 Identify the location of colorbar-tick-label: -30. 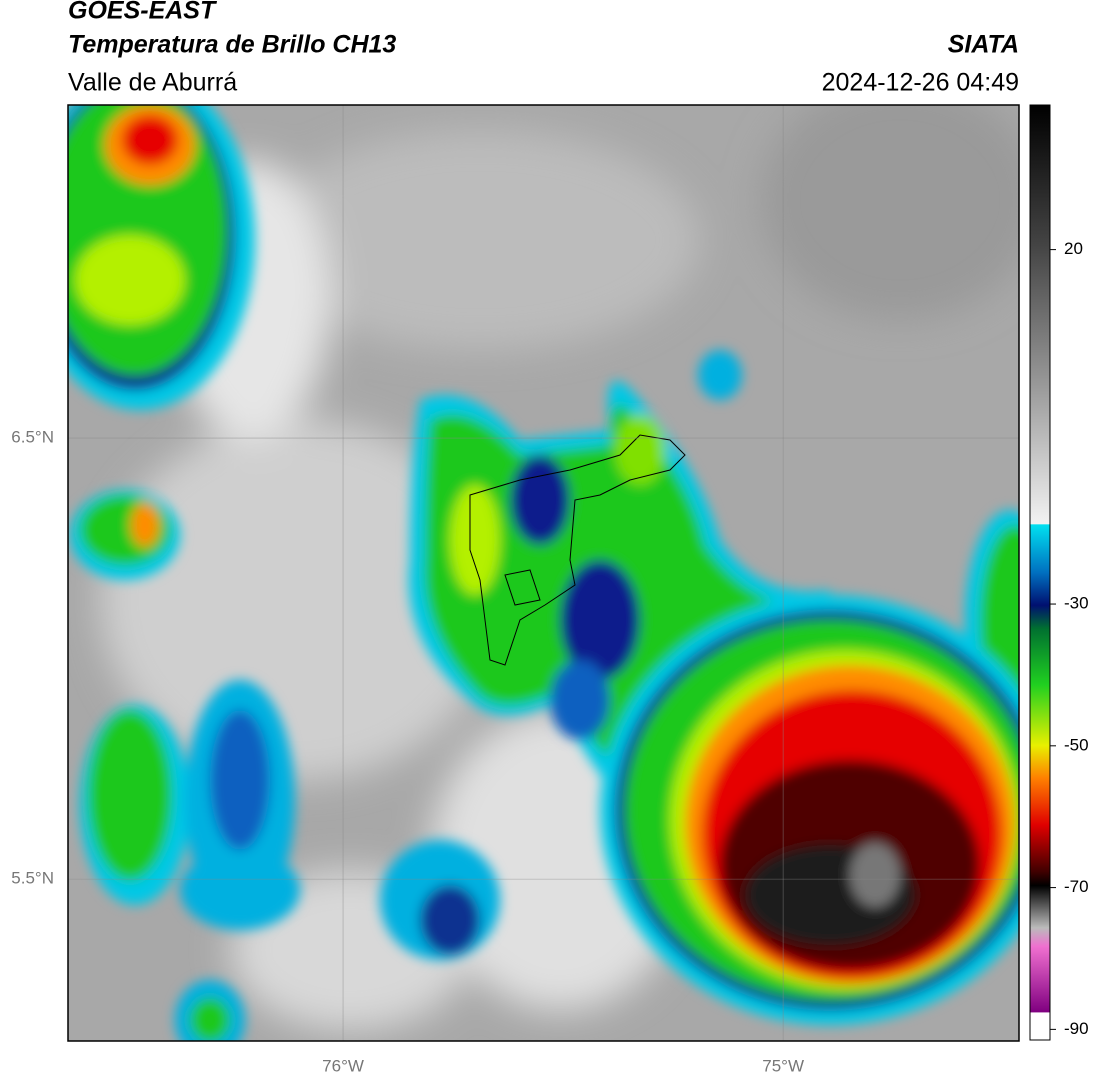
(1076, 603).